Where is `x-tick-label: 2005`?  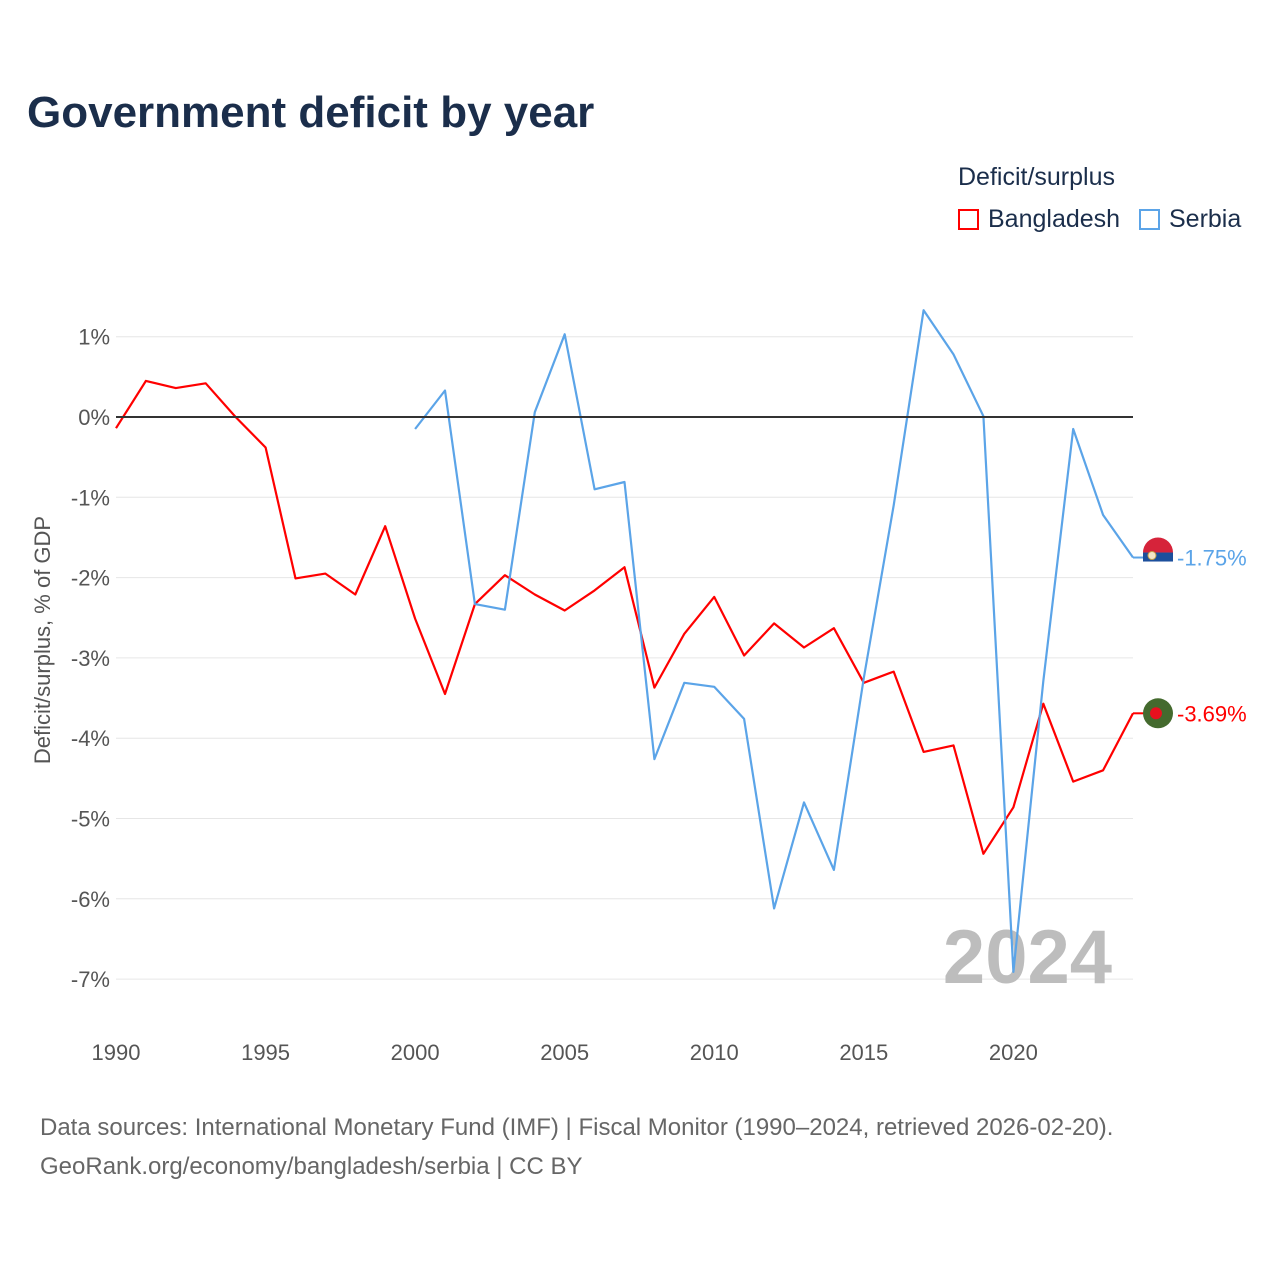 x-tick-label: 2005 is located at coordinates (564, 1052).